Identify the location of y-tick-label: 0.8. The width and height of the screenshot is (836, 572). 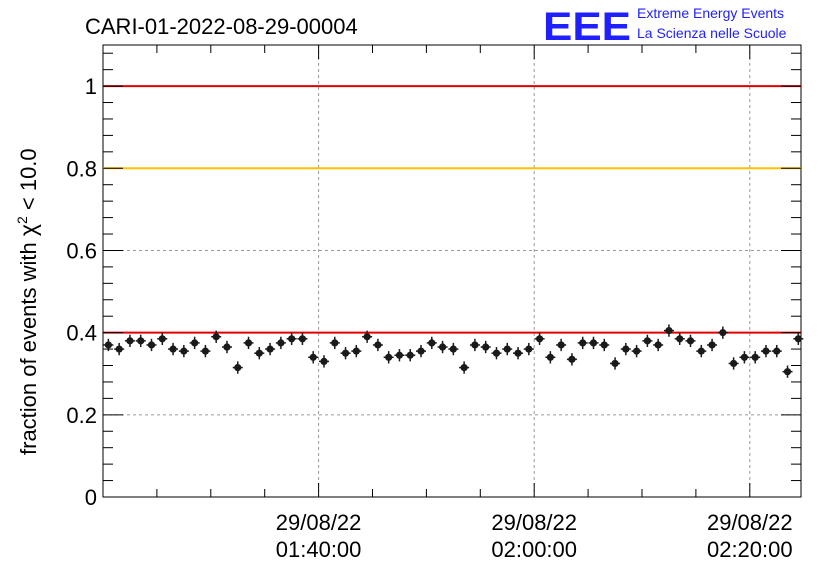
(81, 168).